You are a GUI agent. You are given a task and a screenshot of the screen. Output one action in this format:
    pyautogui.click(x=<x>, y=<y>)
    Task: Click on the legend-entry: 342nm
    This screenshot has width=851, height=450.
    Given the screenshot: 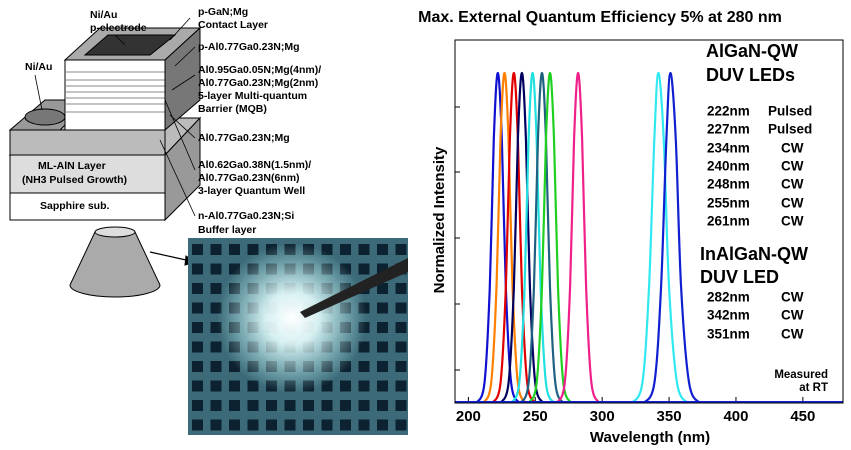 What is the action you would take?
    pyautogui.click(x=728, y=315)
    